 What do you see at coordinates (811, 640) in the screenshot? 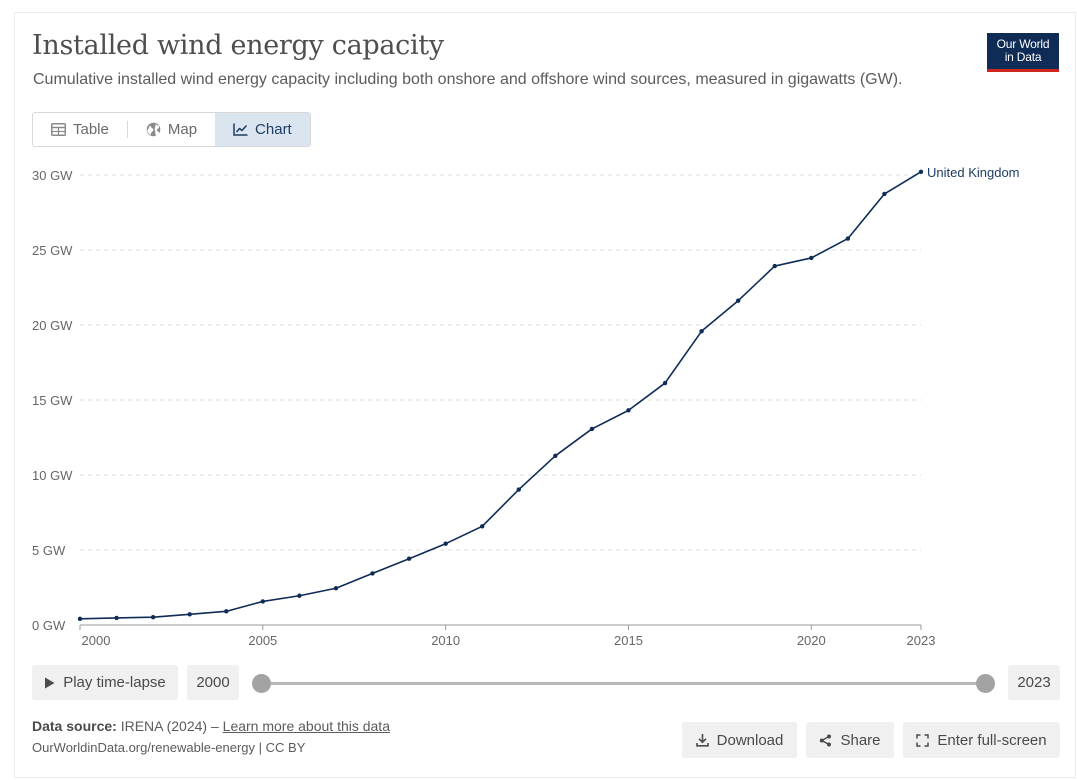
I see `x-tick-label: 2020` at bounding box center [811, 640].